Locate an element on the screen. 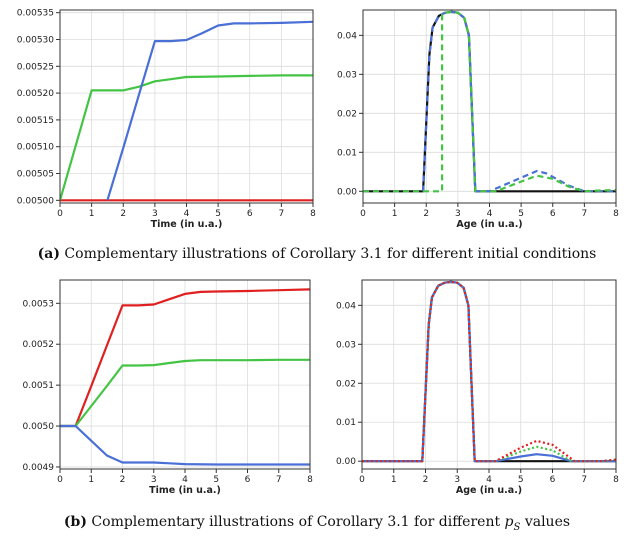 This screenshot has width=634, height=540. y-tick-label: 0.00510 is located at coordinates (35, 148).